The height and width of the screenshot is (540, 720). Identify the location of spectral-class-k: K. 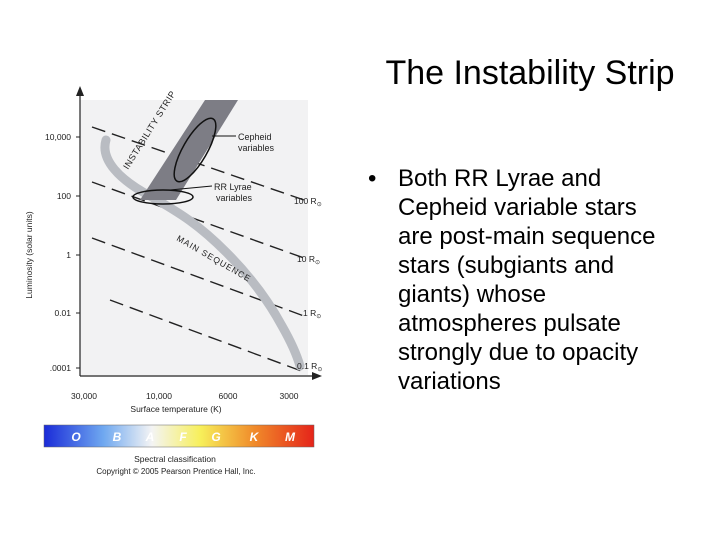
(255, 437).